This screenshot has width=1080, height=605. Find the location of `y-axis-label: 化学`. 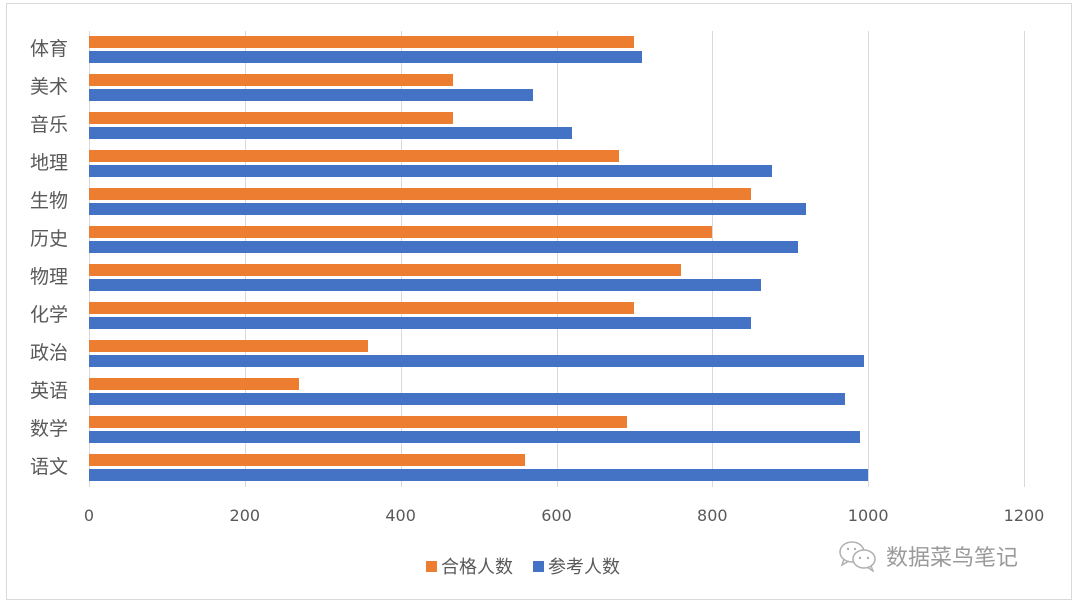

y-axis-label: 化学 is located at coordinates (48, 315).